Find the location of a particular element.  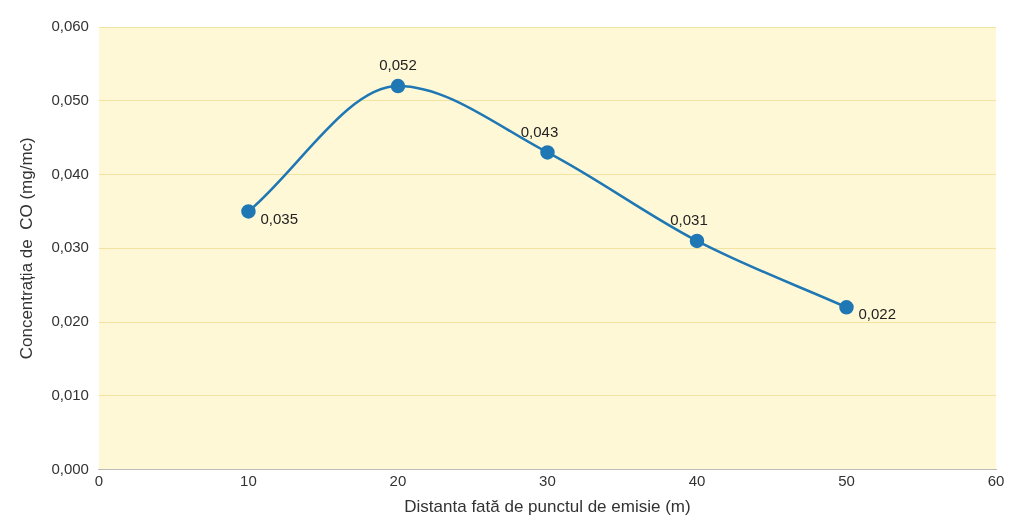

x-tick-label: 20 is located at coordinates (398, 480).